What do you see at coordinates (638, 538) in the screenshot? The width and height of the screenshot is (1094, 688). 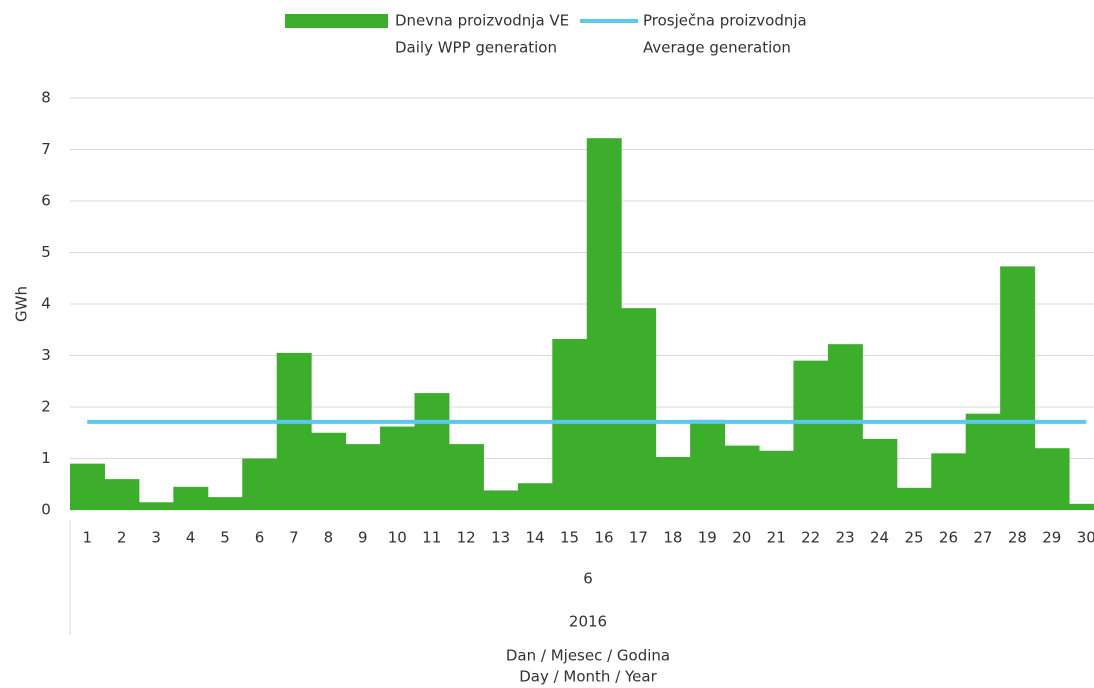 I see `x-tick-label: 17` at bounding box center [638, 538].